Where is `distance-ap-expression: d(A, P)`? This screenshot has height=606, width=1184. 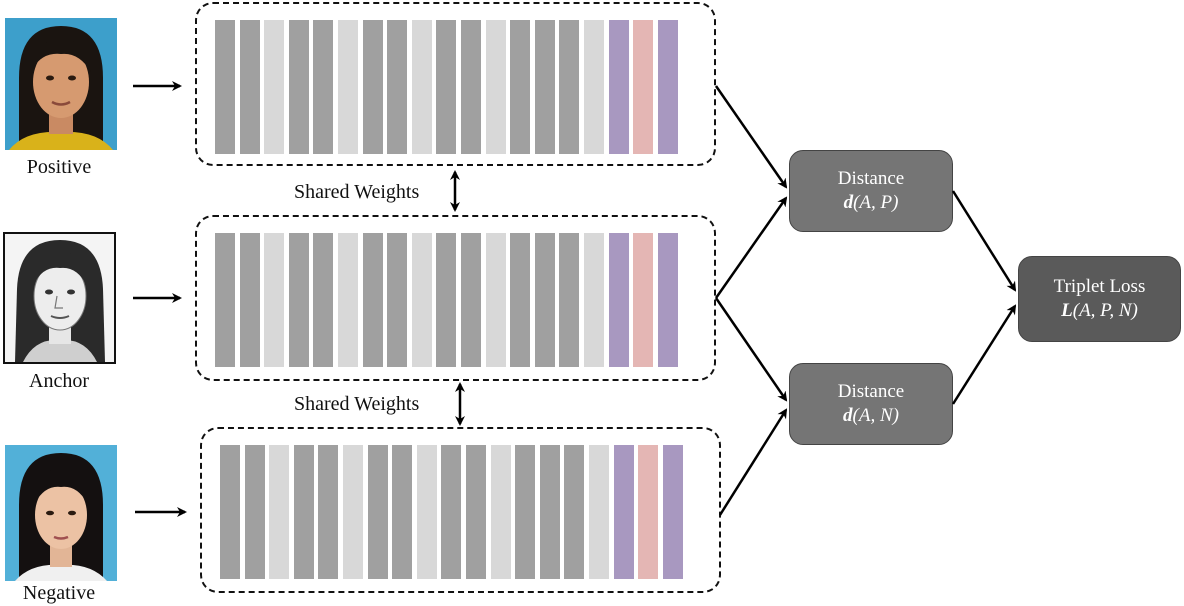
distance-ap-expression: d(A, P) is located at coordinates (871, 203).